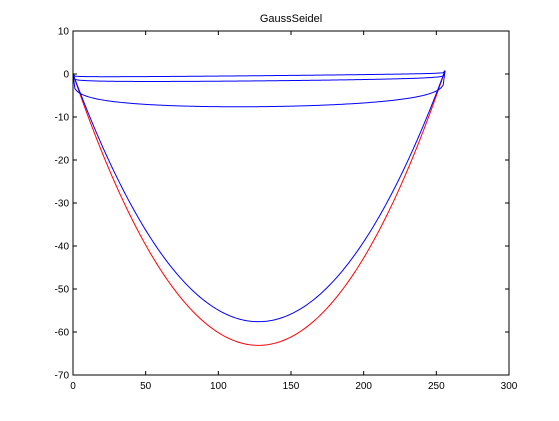 Image resolution: width=559 pixels, height=421 pixels. I want to click on y-tick-label: -50, so click(62, 290).